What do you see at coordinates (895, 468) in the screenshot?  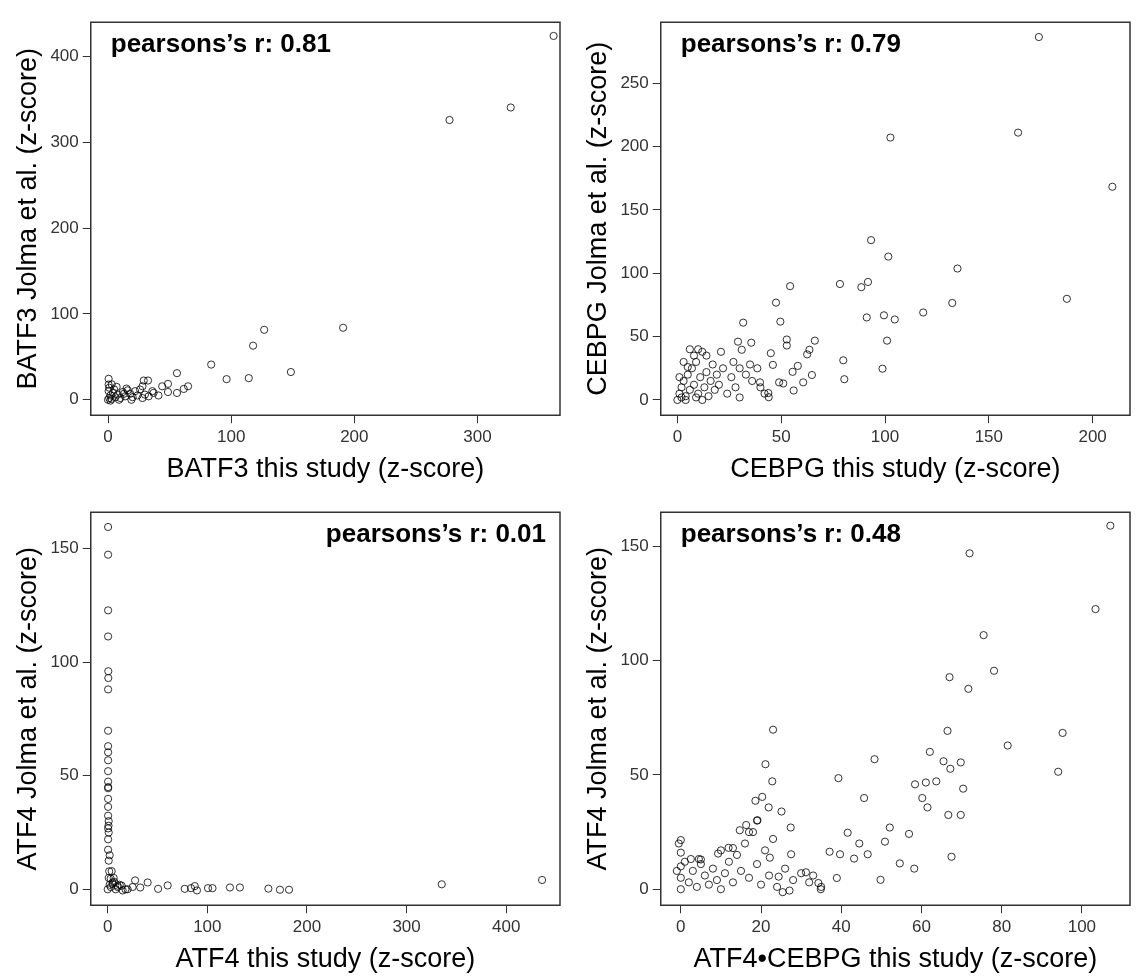 I see `x-axis-title: CEBPG this study (z-score)` at bounding box center [895, 468].